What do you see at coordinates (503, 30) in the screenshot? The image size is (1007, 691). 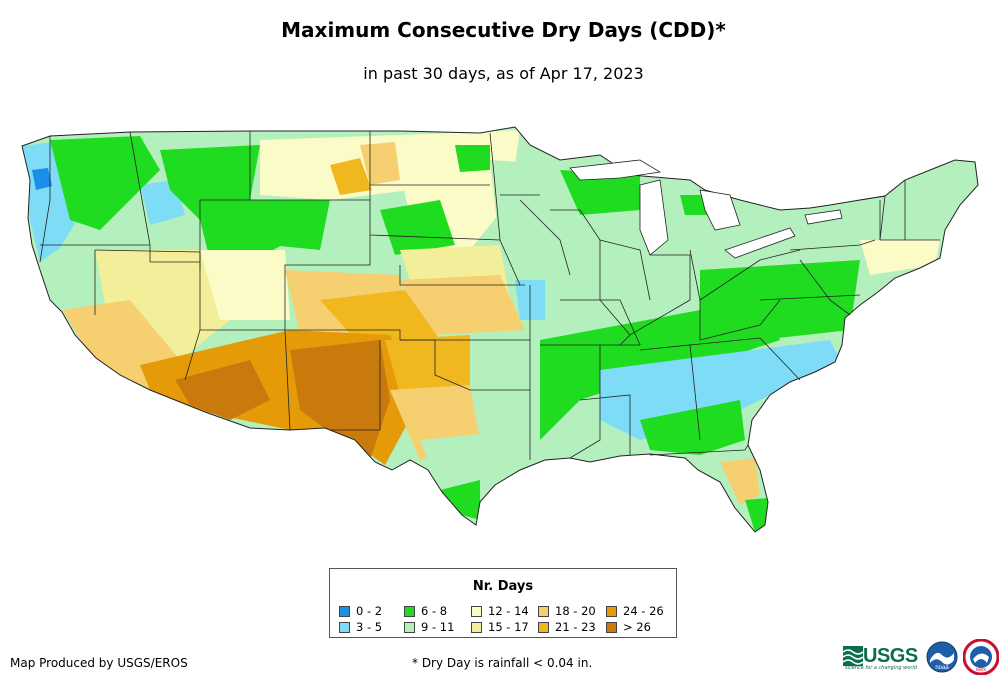 I see `map-title: Maximum Consecutive Dry Days (CDD)*` at bounding box center [503, 30].